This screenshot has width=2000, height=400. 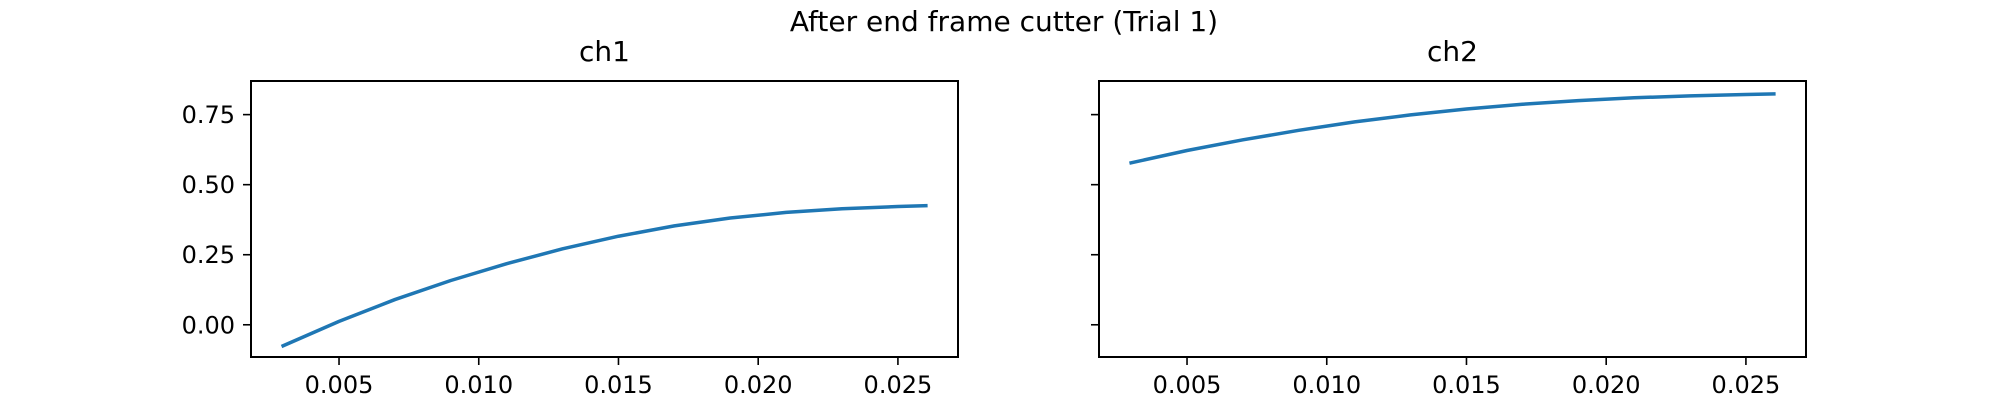 I want to click on subplot-ch2-series, so click(x=1452, y=128).